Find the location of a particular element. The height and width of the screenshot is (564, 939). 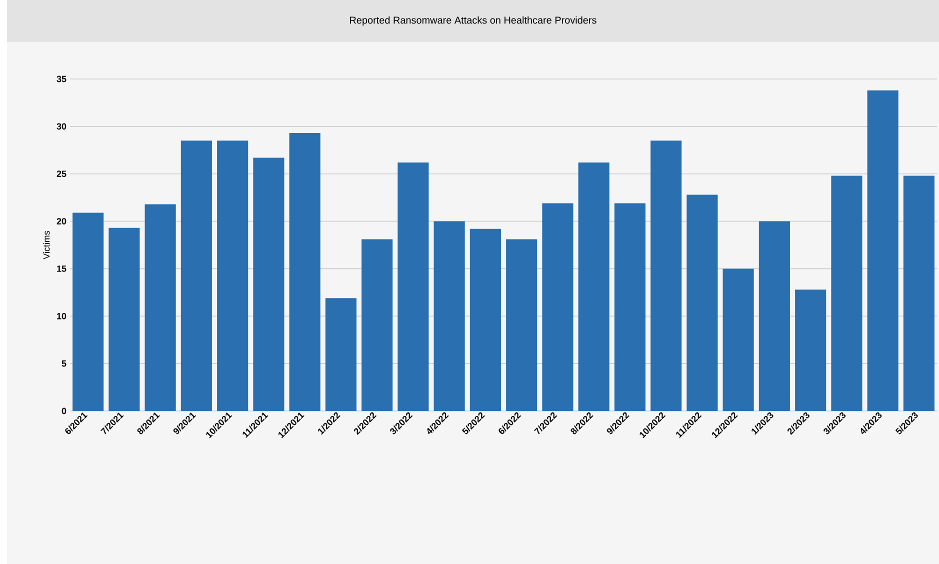

y-tick-label: 5 is located at coordinates (64, 363).